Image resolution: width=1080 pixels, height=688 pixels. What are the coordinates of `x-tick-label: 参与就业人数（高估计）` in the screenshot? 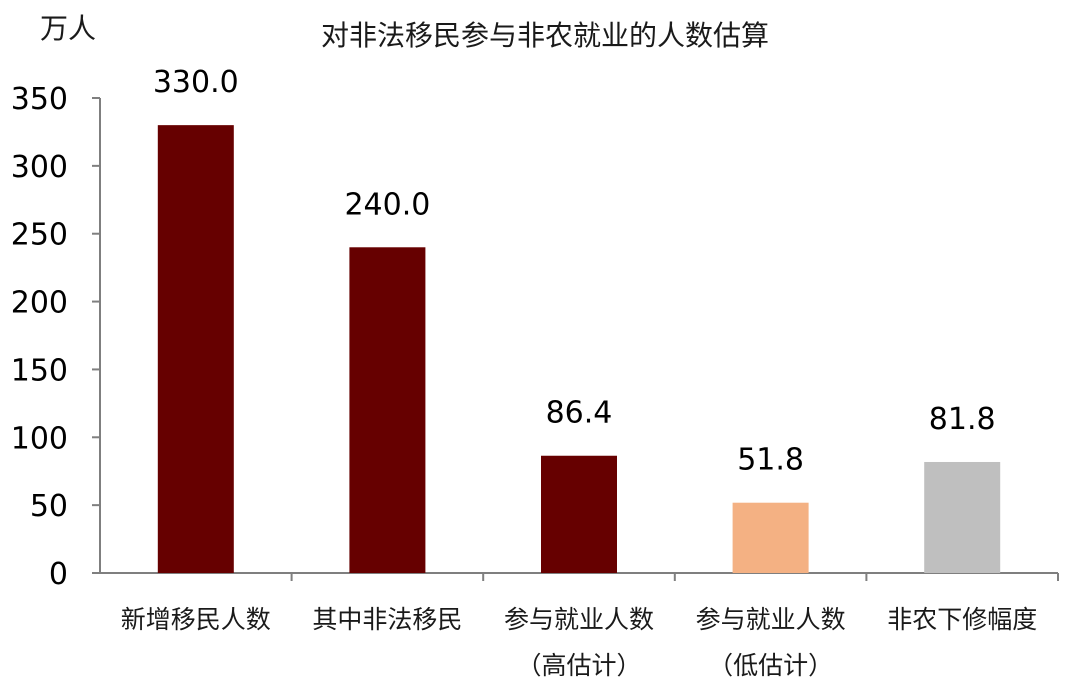 It's located at (579, 642).